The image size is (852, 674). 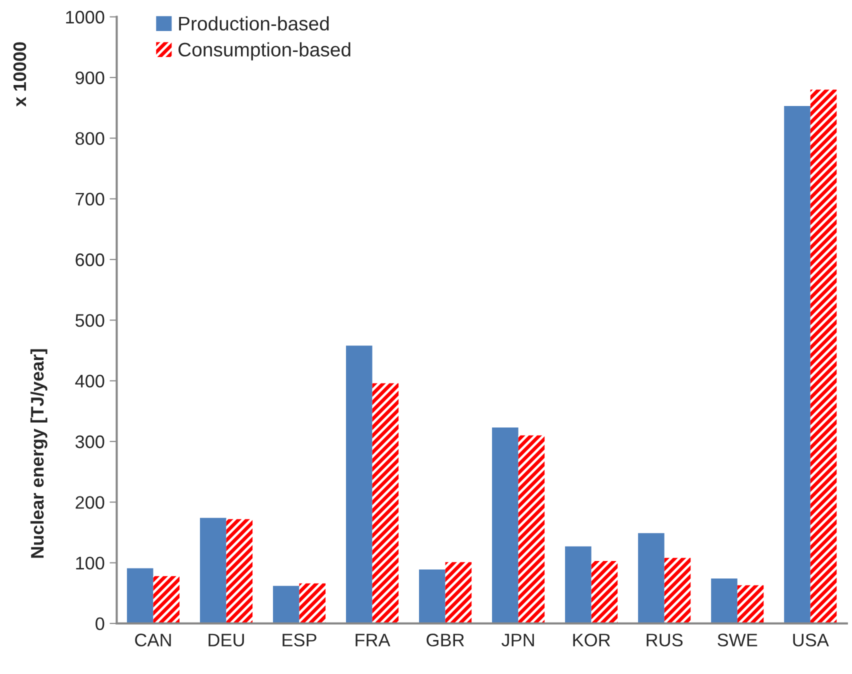 I want to click on y-tick-label: 0, so click(x=100, y=623).